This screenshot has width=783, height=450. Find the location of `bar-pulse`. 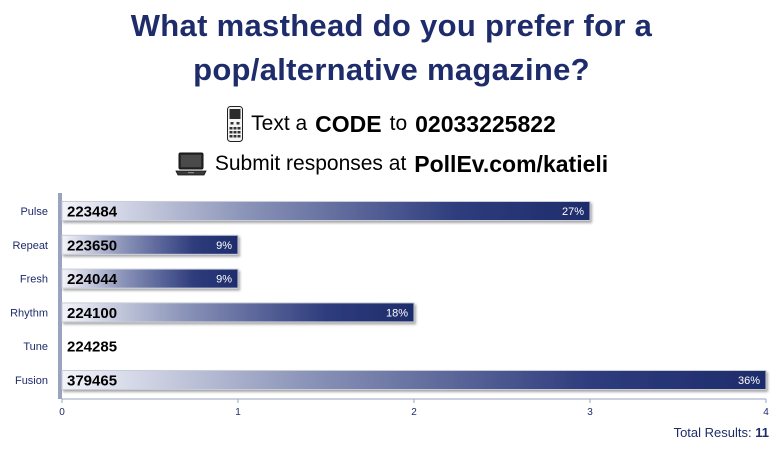

bar-pulse is located at coordinates (326, 211).